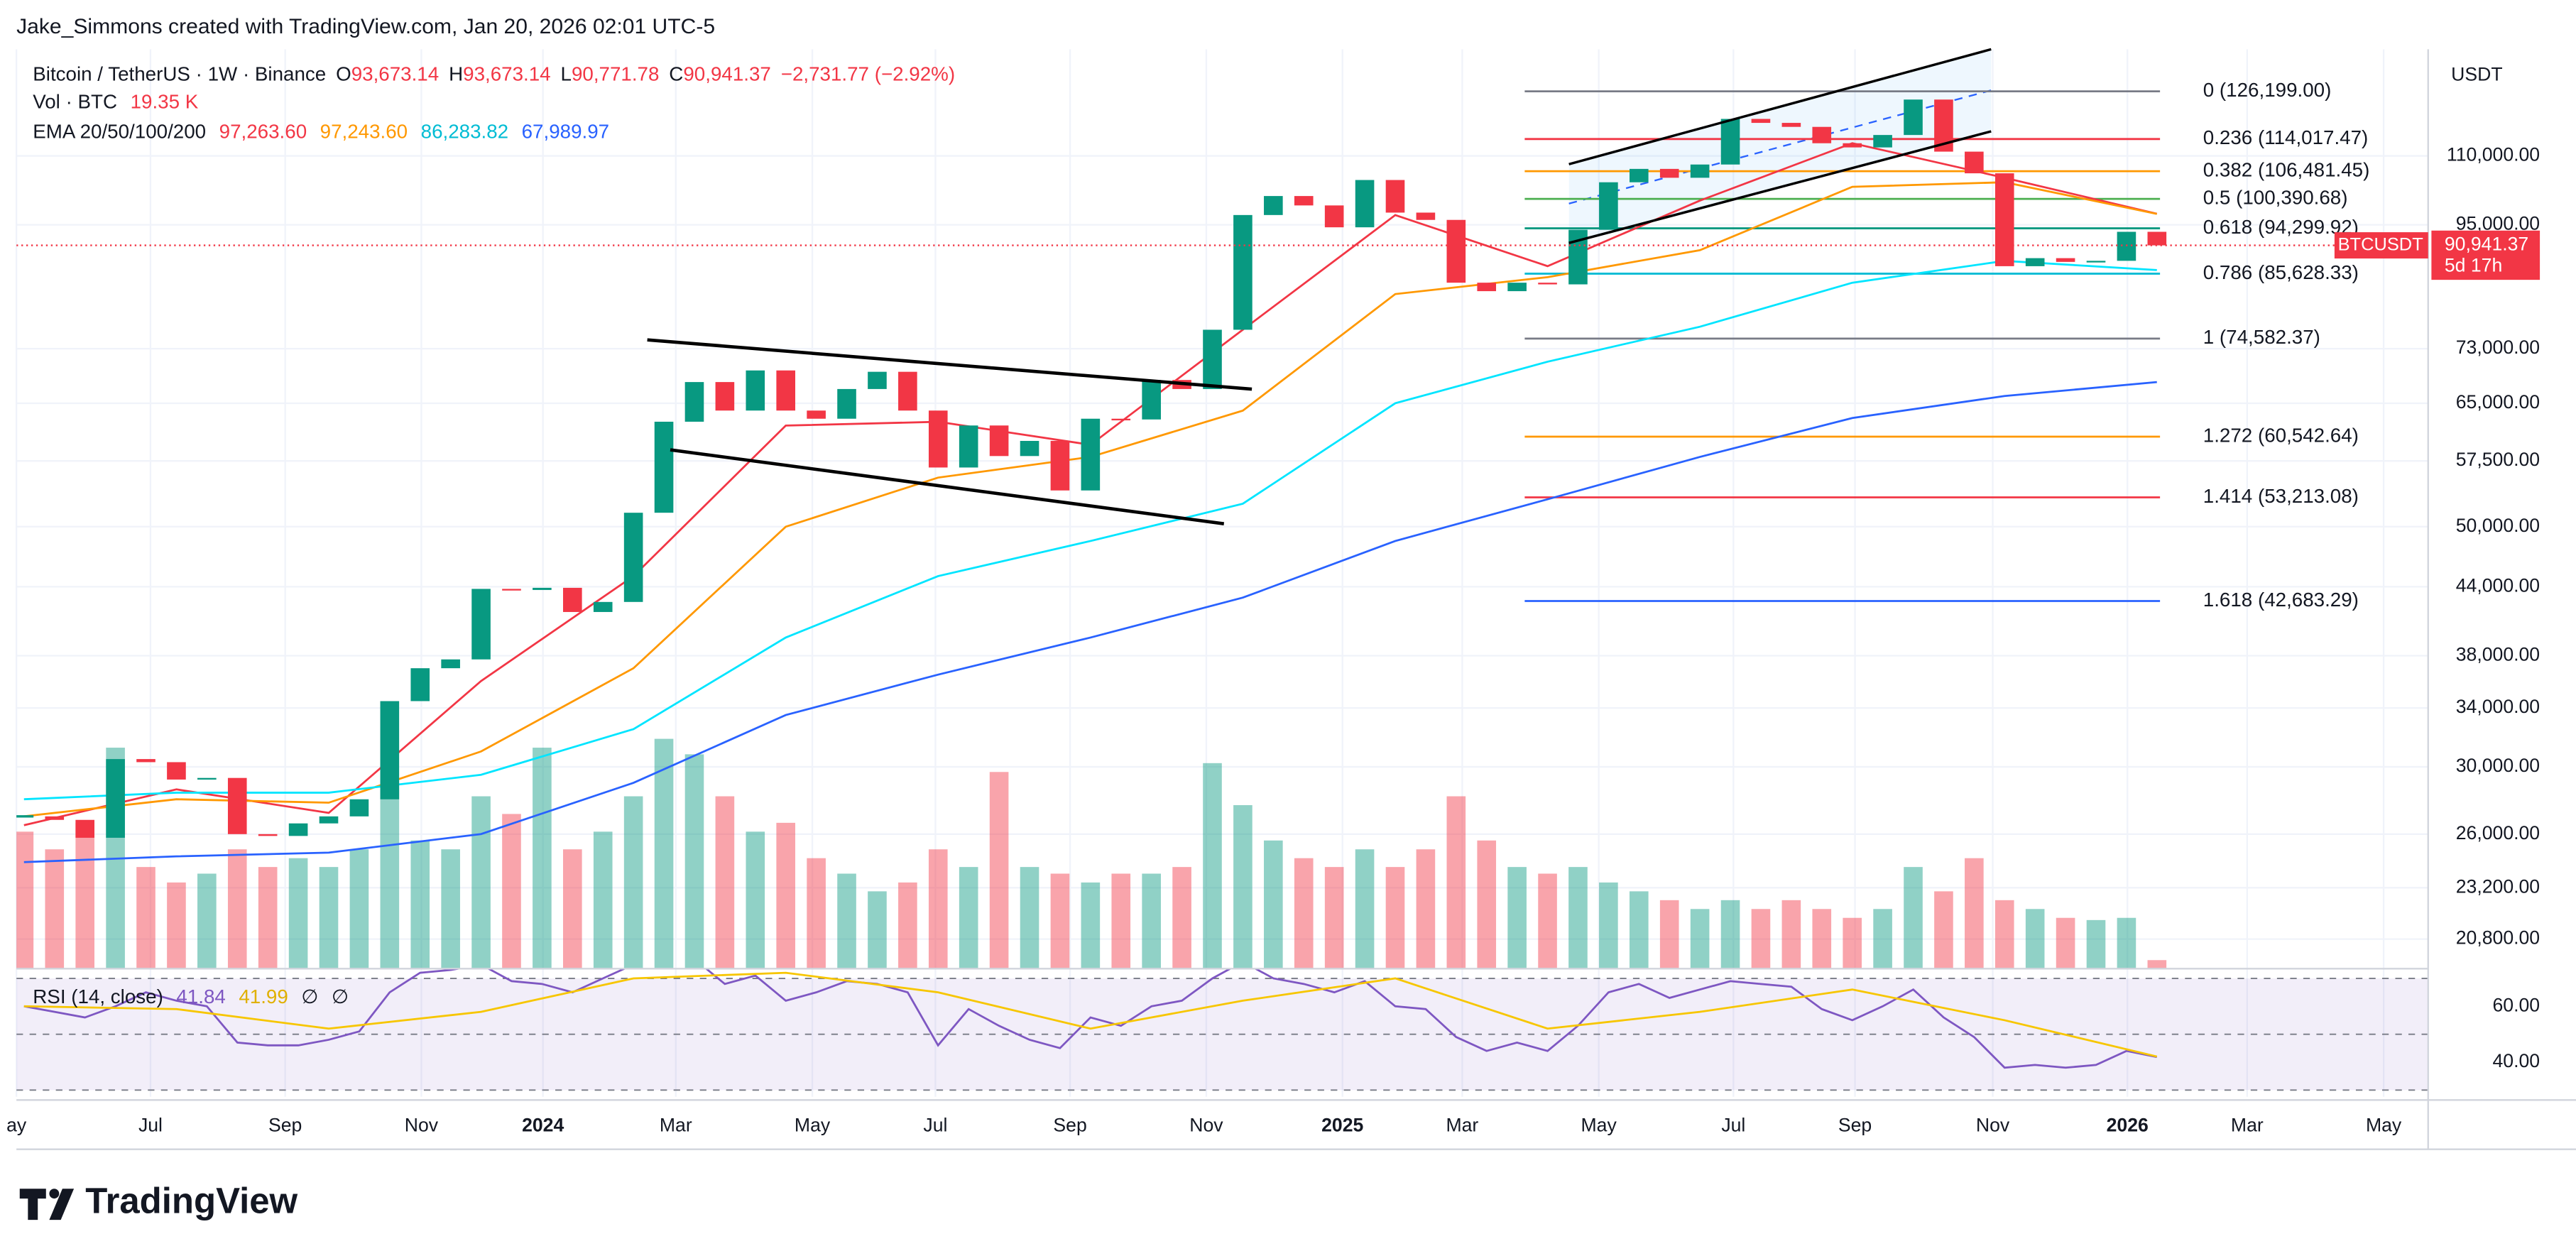 The image size is (2576, 1256). What do you see at coordinates (1090, 1014) in the screenshot?
I see `rsi-ma-line` at bounding box center [1090, 1014].